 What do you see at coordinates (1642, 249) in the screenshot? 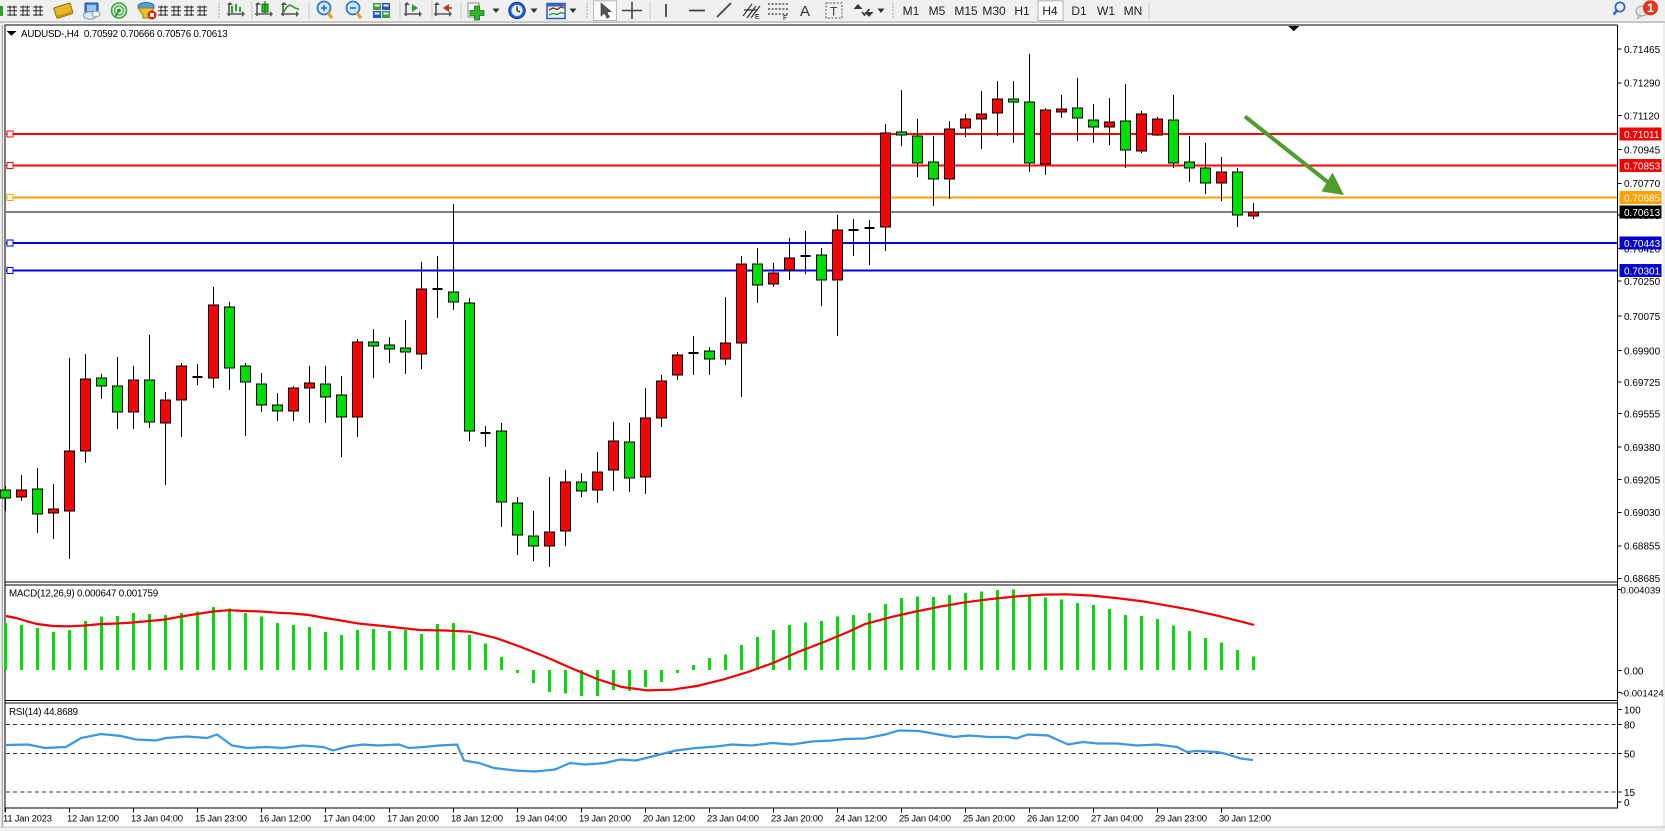
I see `svg-text: 0.70420` at bounding box center [1642, 249].